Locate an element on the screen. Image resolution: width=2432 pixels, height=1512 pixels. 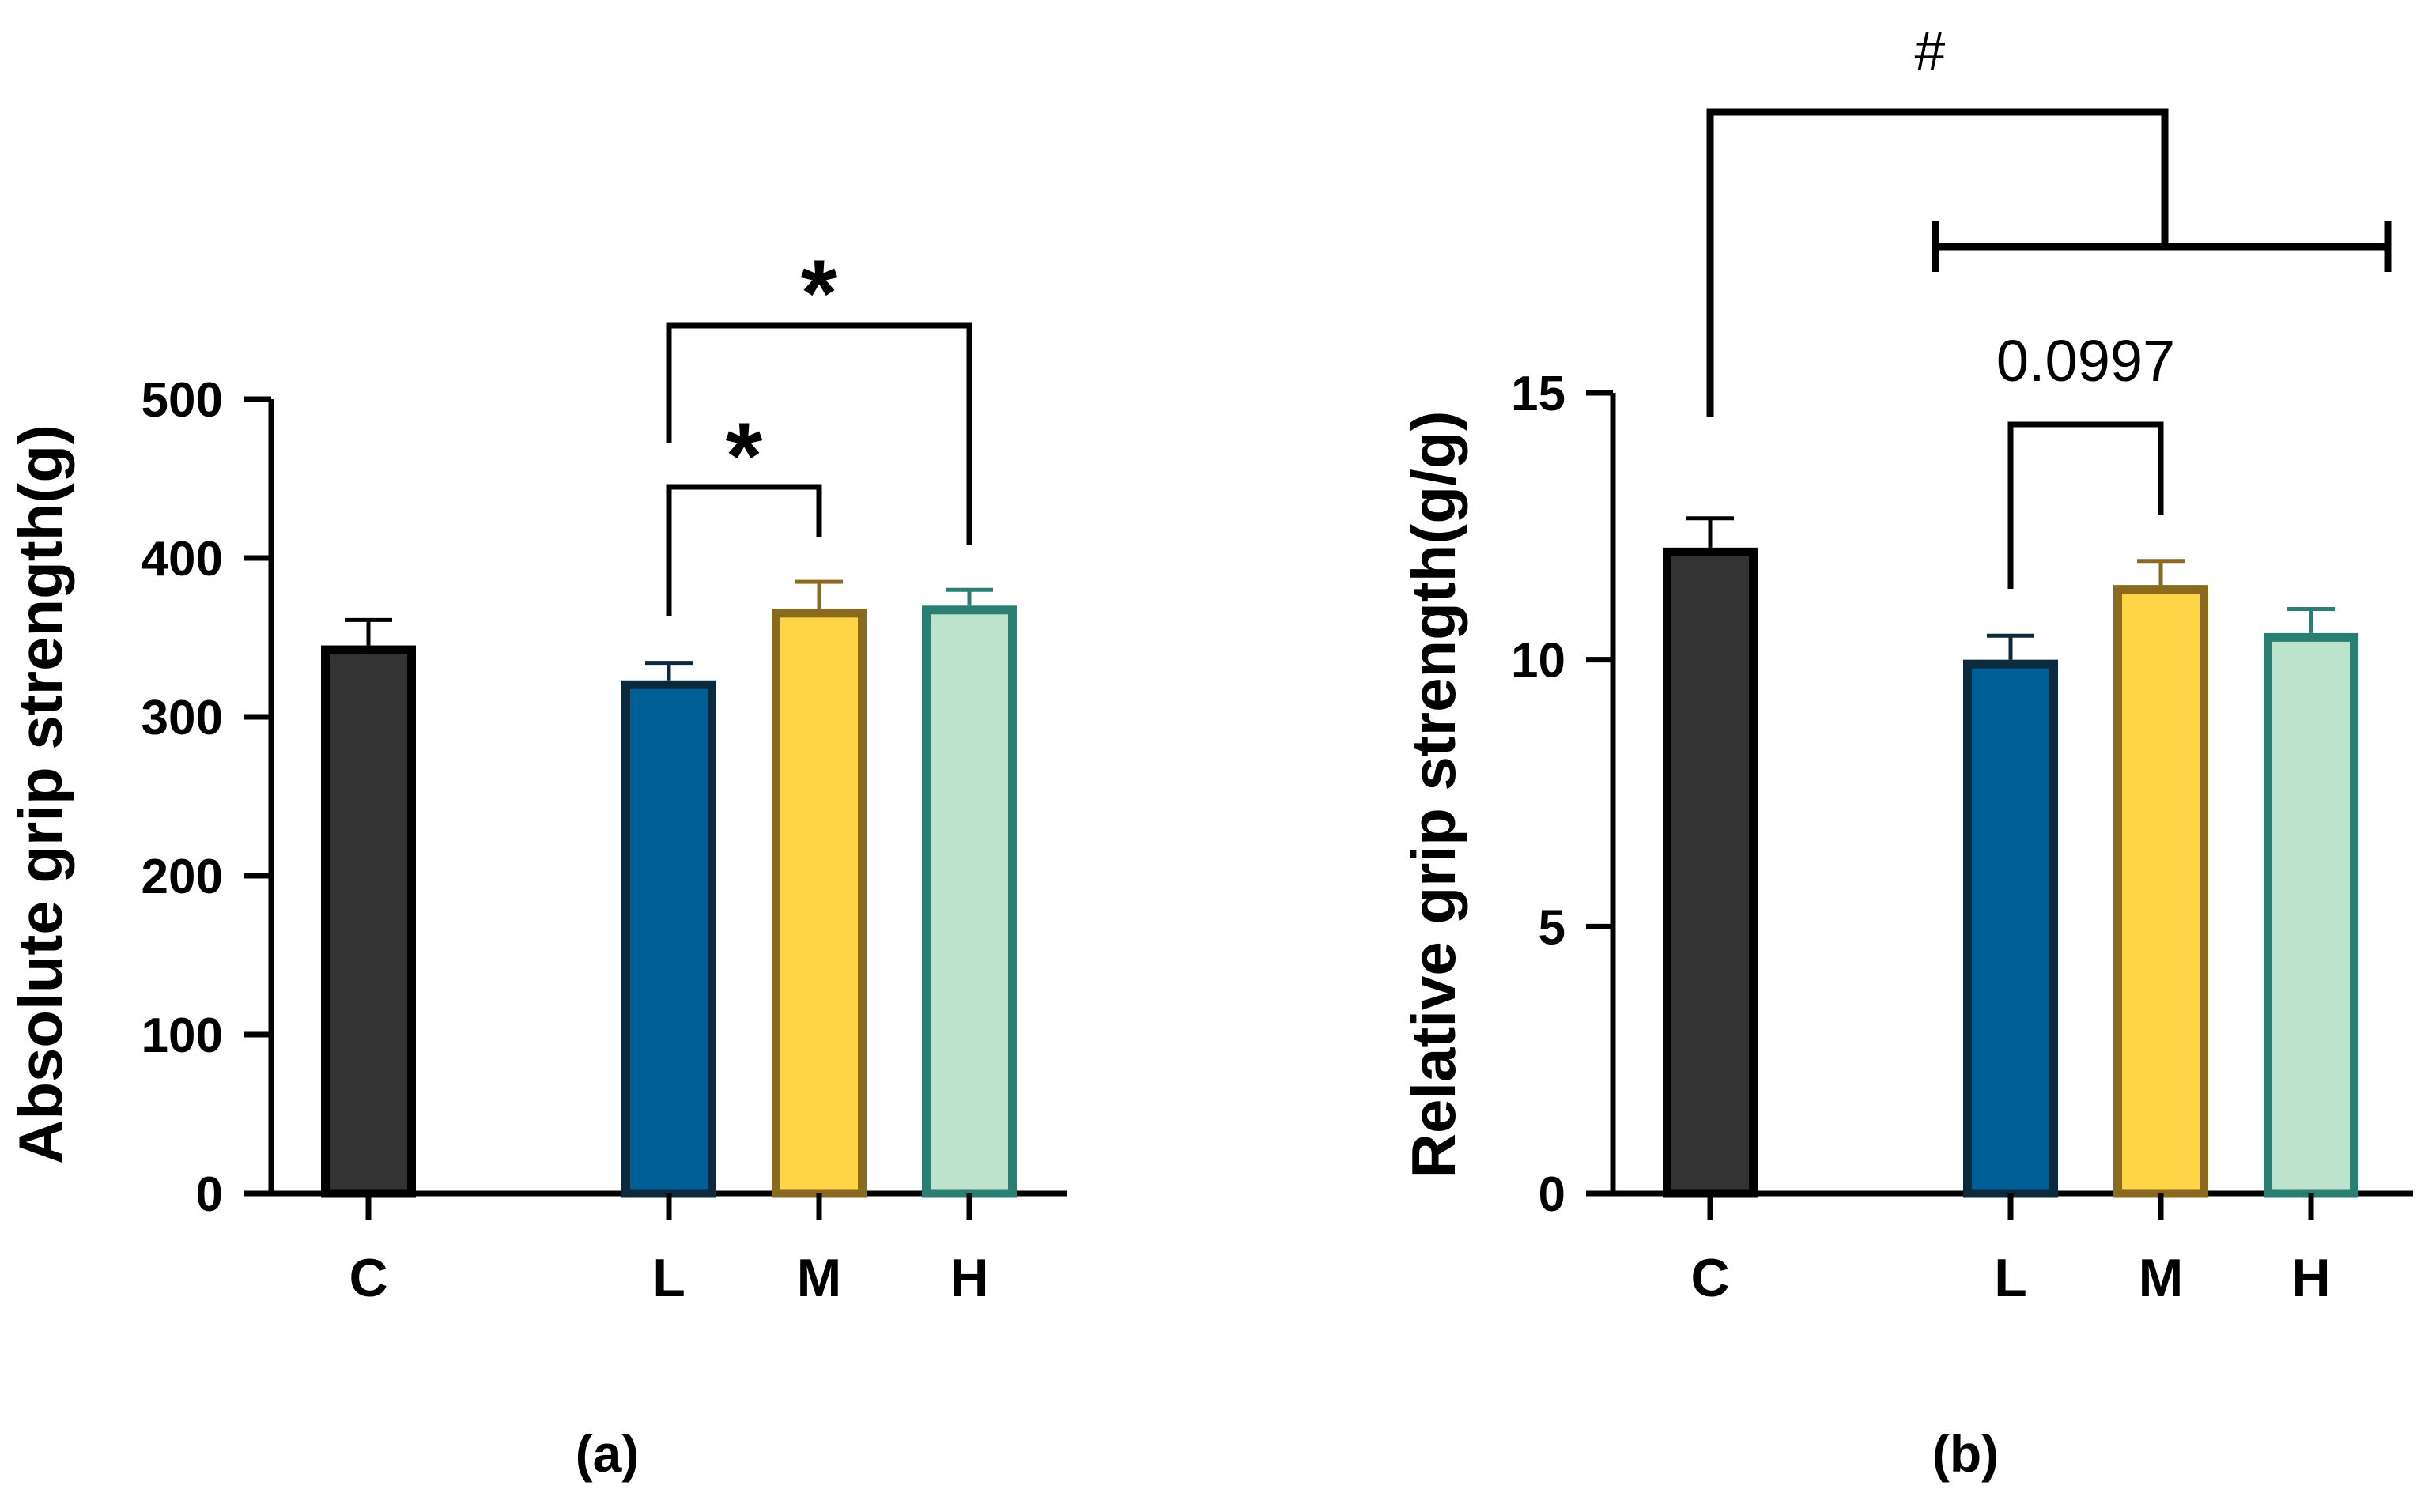
y-tick-label: 500 is located at coordinates (182, 400).